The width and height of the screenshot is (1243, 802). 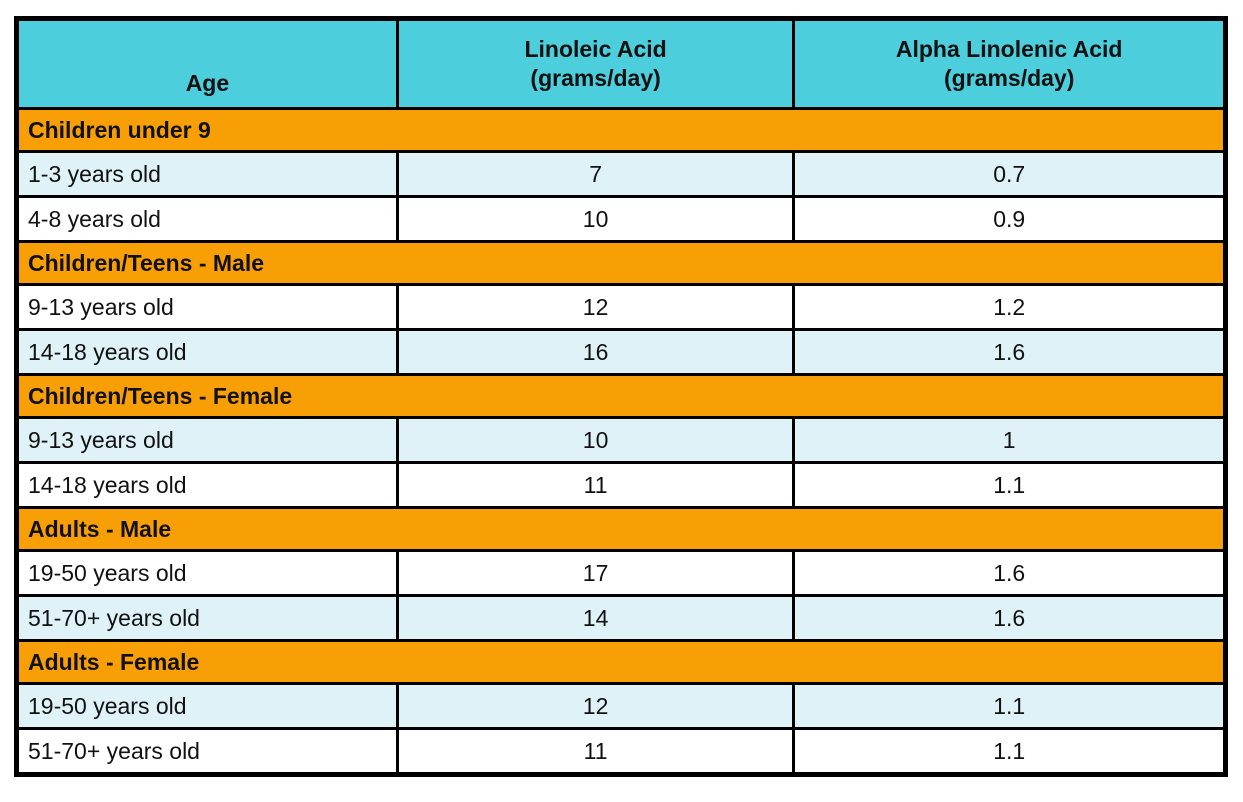 What do you see at coordinates (1009, 440) in the screenshot?
I see `alpha-linolenic-value-cell: 1` at bounding box center [1009, 440].